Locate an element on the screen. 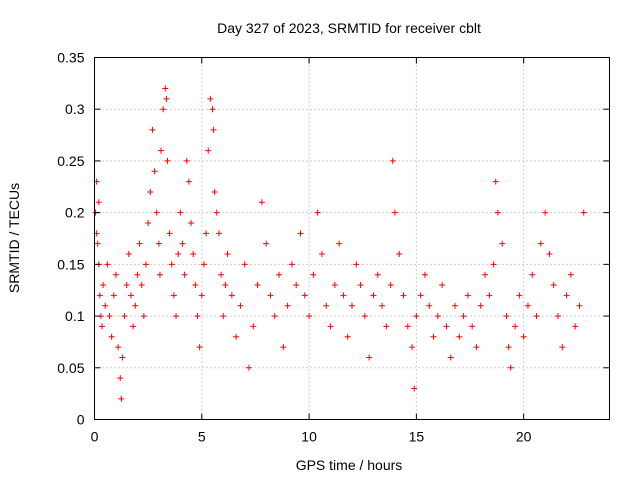 The height and width of the screenshot is (480, 640). y-tick-label: 0.05 is located at coordinates (70, 368).